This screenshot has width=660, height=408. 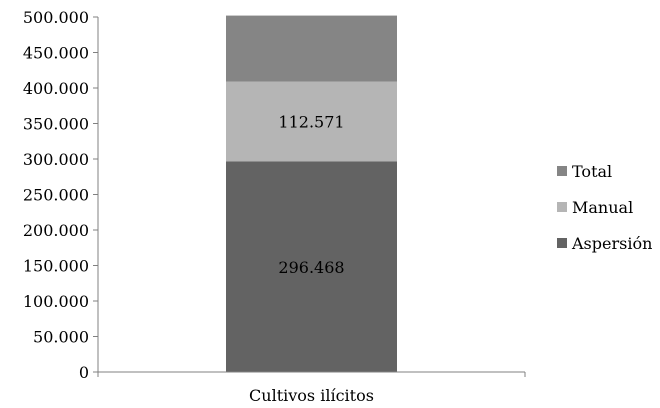 I want to click on x-axis: Cultivos ilícitos, so click(x=311, y=388).